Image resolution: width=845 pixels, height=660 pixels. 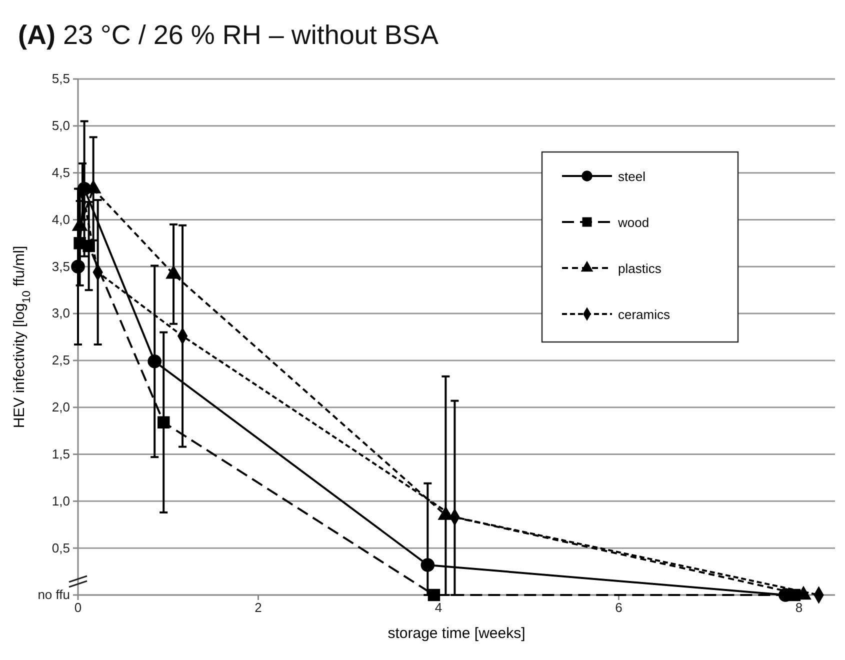 I want to click on y-tick-label: 3,5, so click(x=61, y=266).